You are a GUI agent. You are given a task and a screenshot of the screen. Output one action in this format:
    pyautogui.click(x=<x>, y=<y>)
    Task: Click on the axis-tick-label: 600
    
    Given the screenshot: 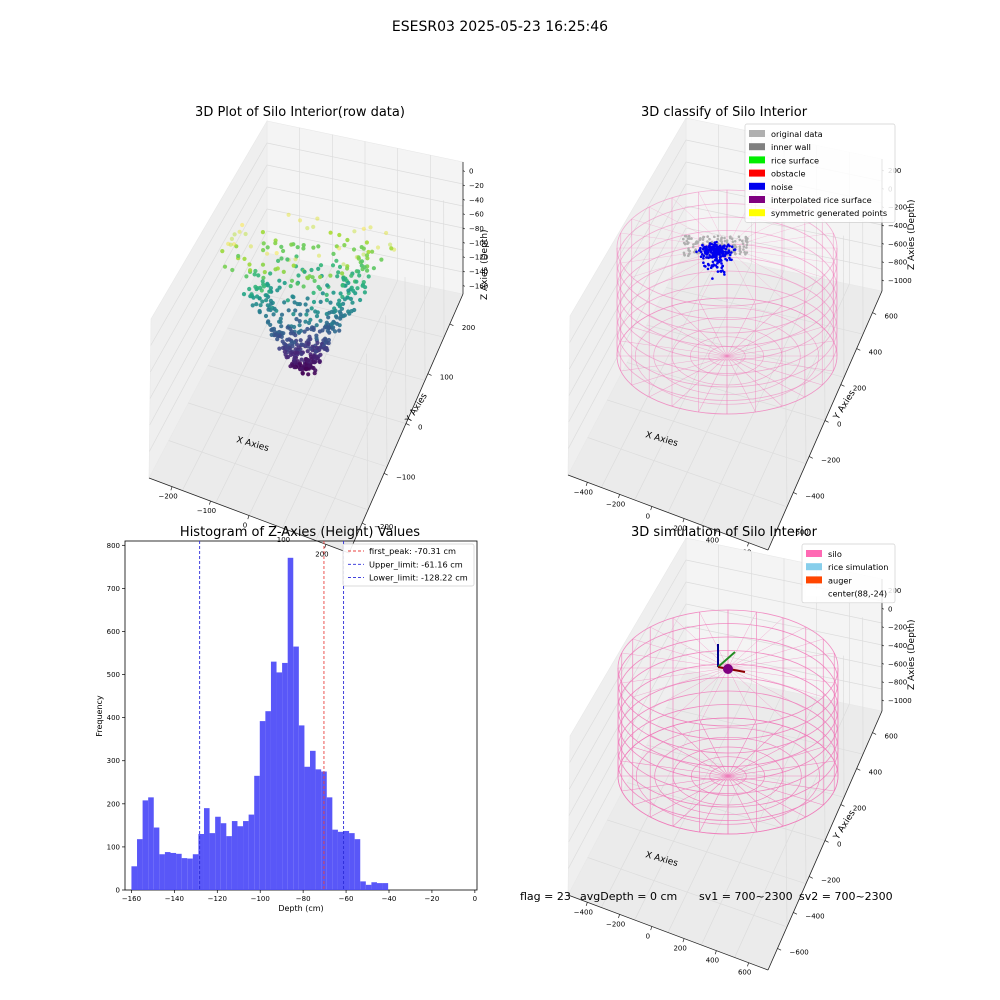 What is the action you would take?
    pyautogui.click(x=744, y=973)
    